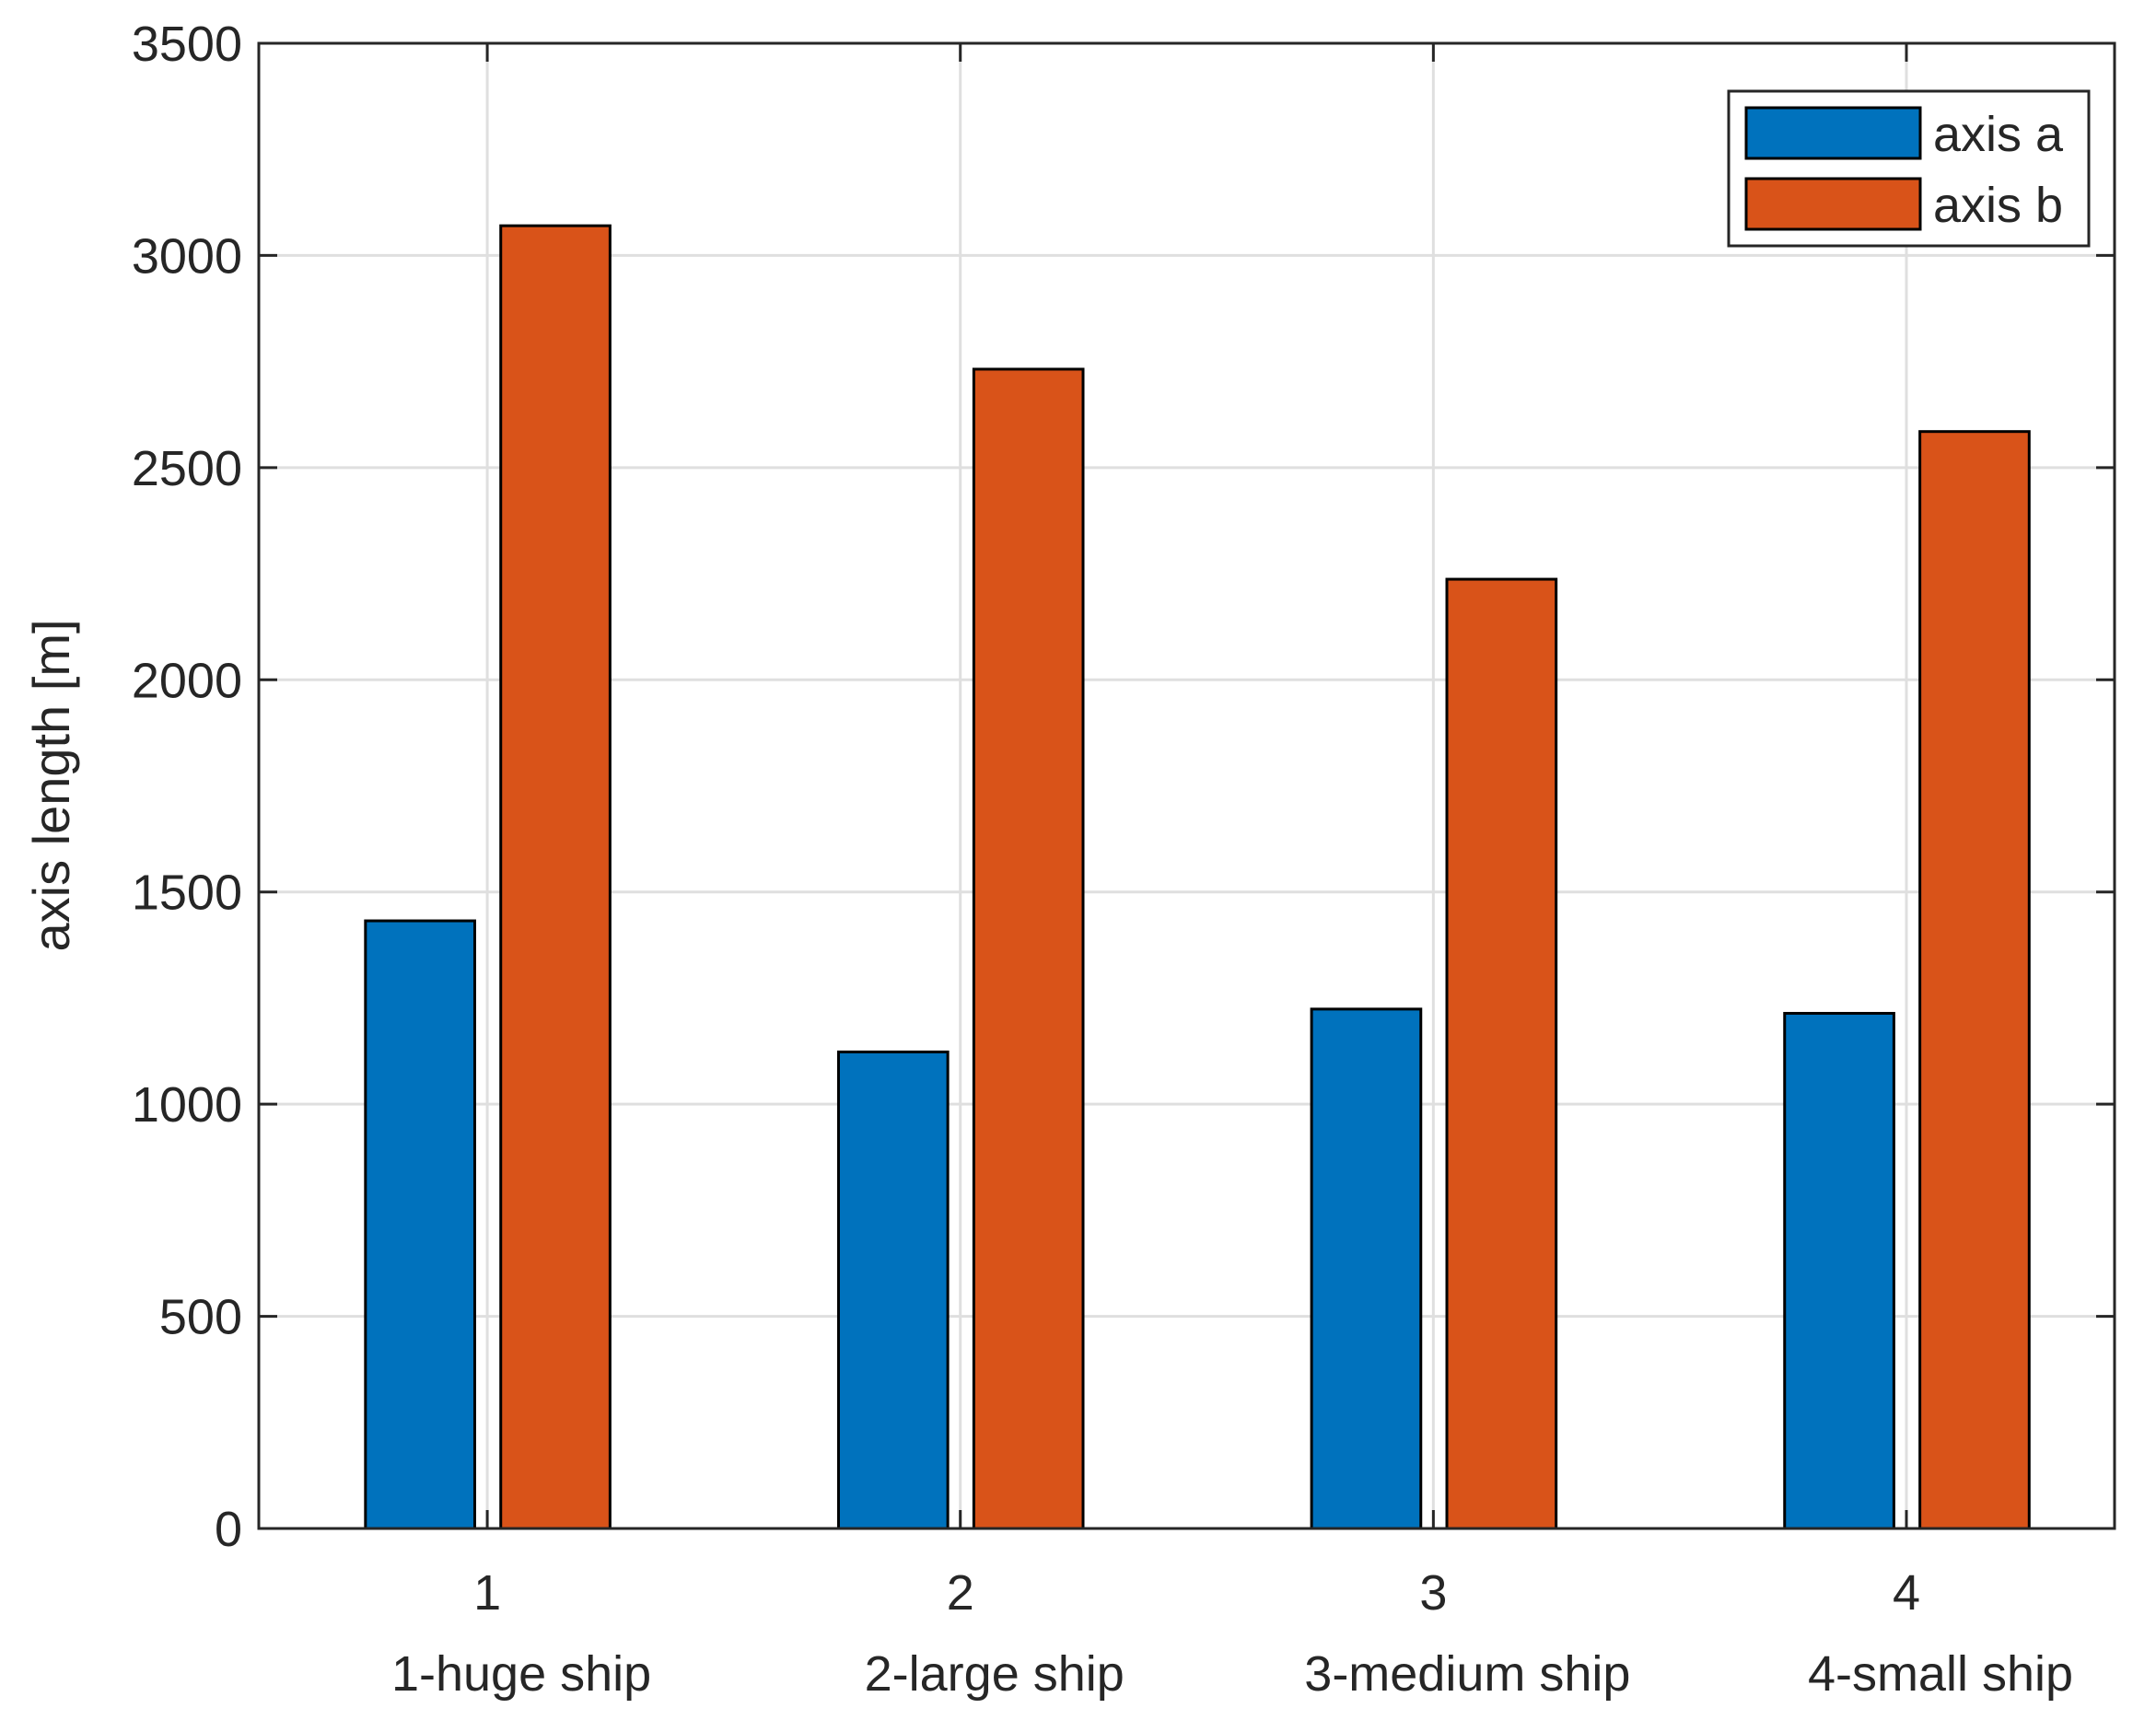 This screenshot has height=1720, width=2156. Describe the element at coordinates (1433, 1593) in the screenshot. I see `x-tick-label: 3` at that location.